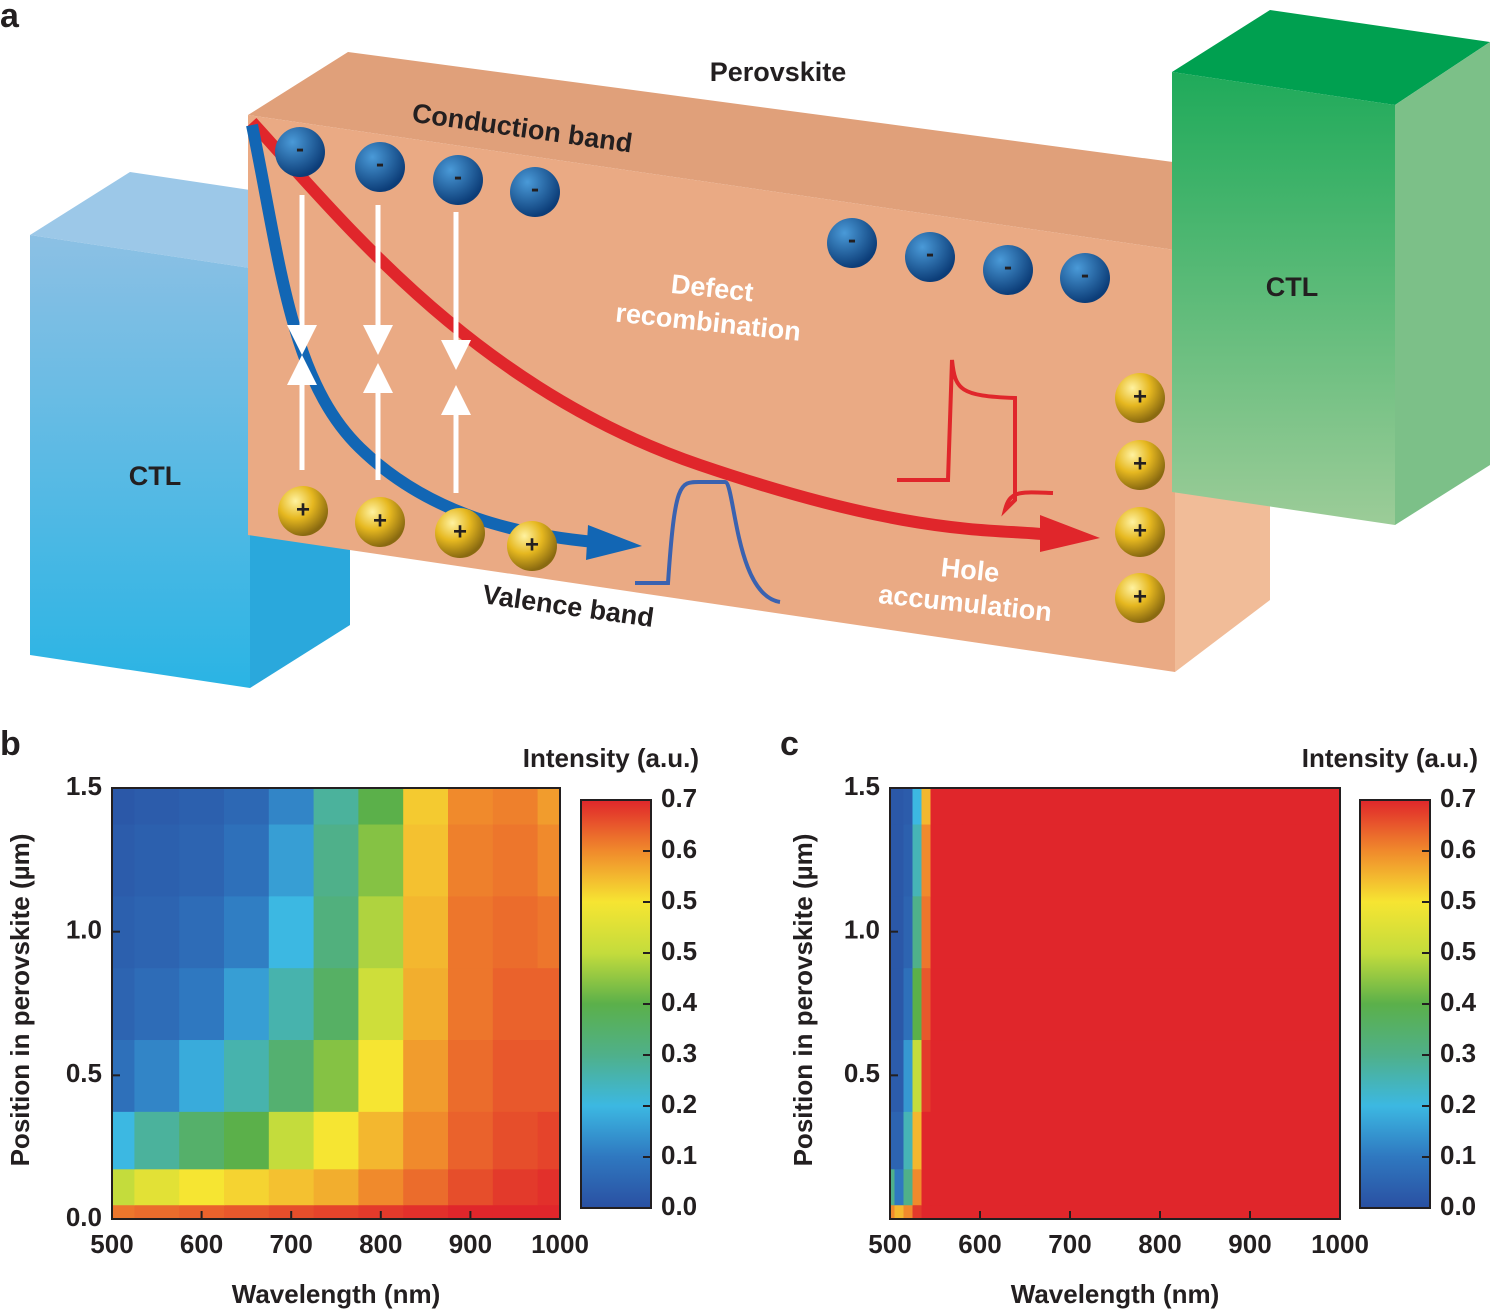 The image size is (1492, 1312). I want to click on colorbar-tick-label: 0.2, so click(679, 1104).